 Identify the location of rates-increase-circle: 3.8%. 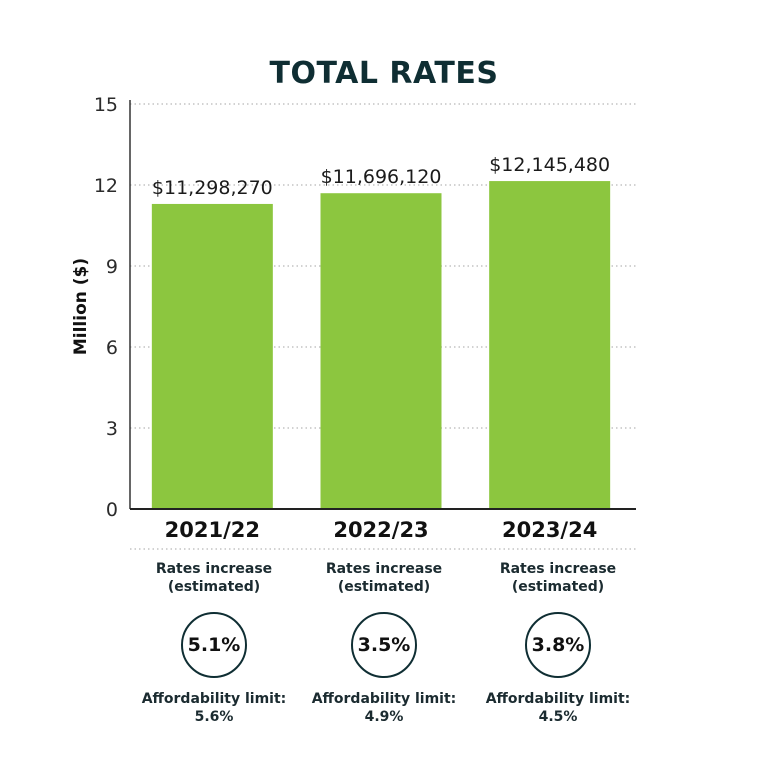
(558, 645).